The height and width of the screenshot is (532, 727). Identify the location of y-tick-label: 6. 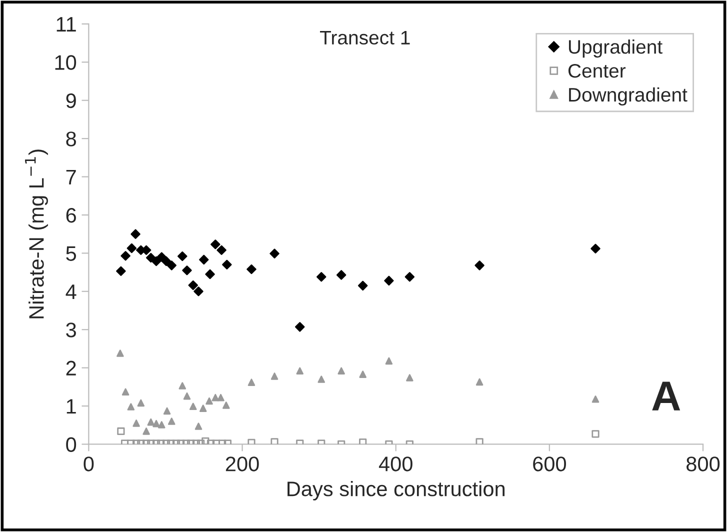
(71, 215).